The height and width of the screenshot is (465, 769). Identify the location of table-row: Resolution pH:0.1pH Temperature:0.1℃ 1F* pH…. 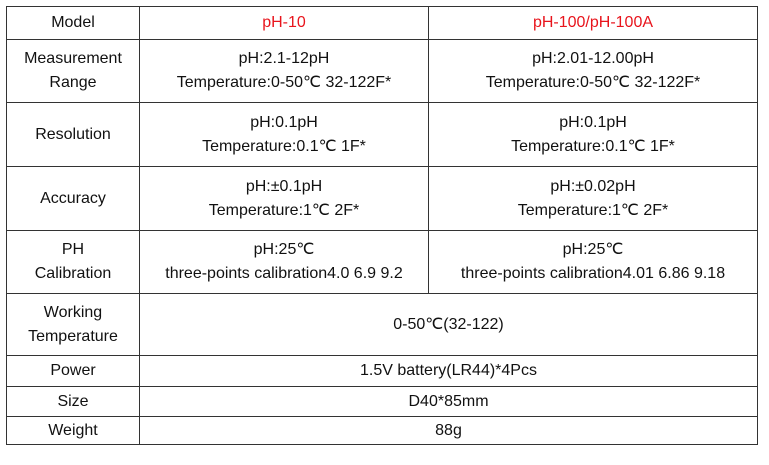
(382, 134).